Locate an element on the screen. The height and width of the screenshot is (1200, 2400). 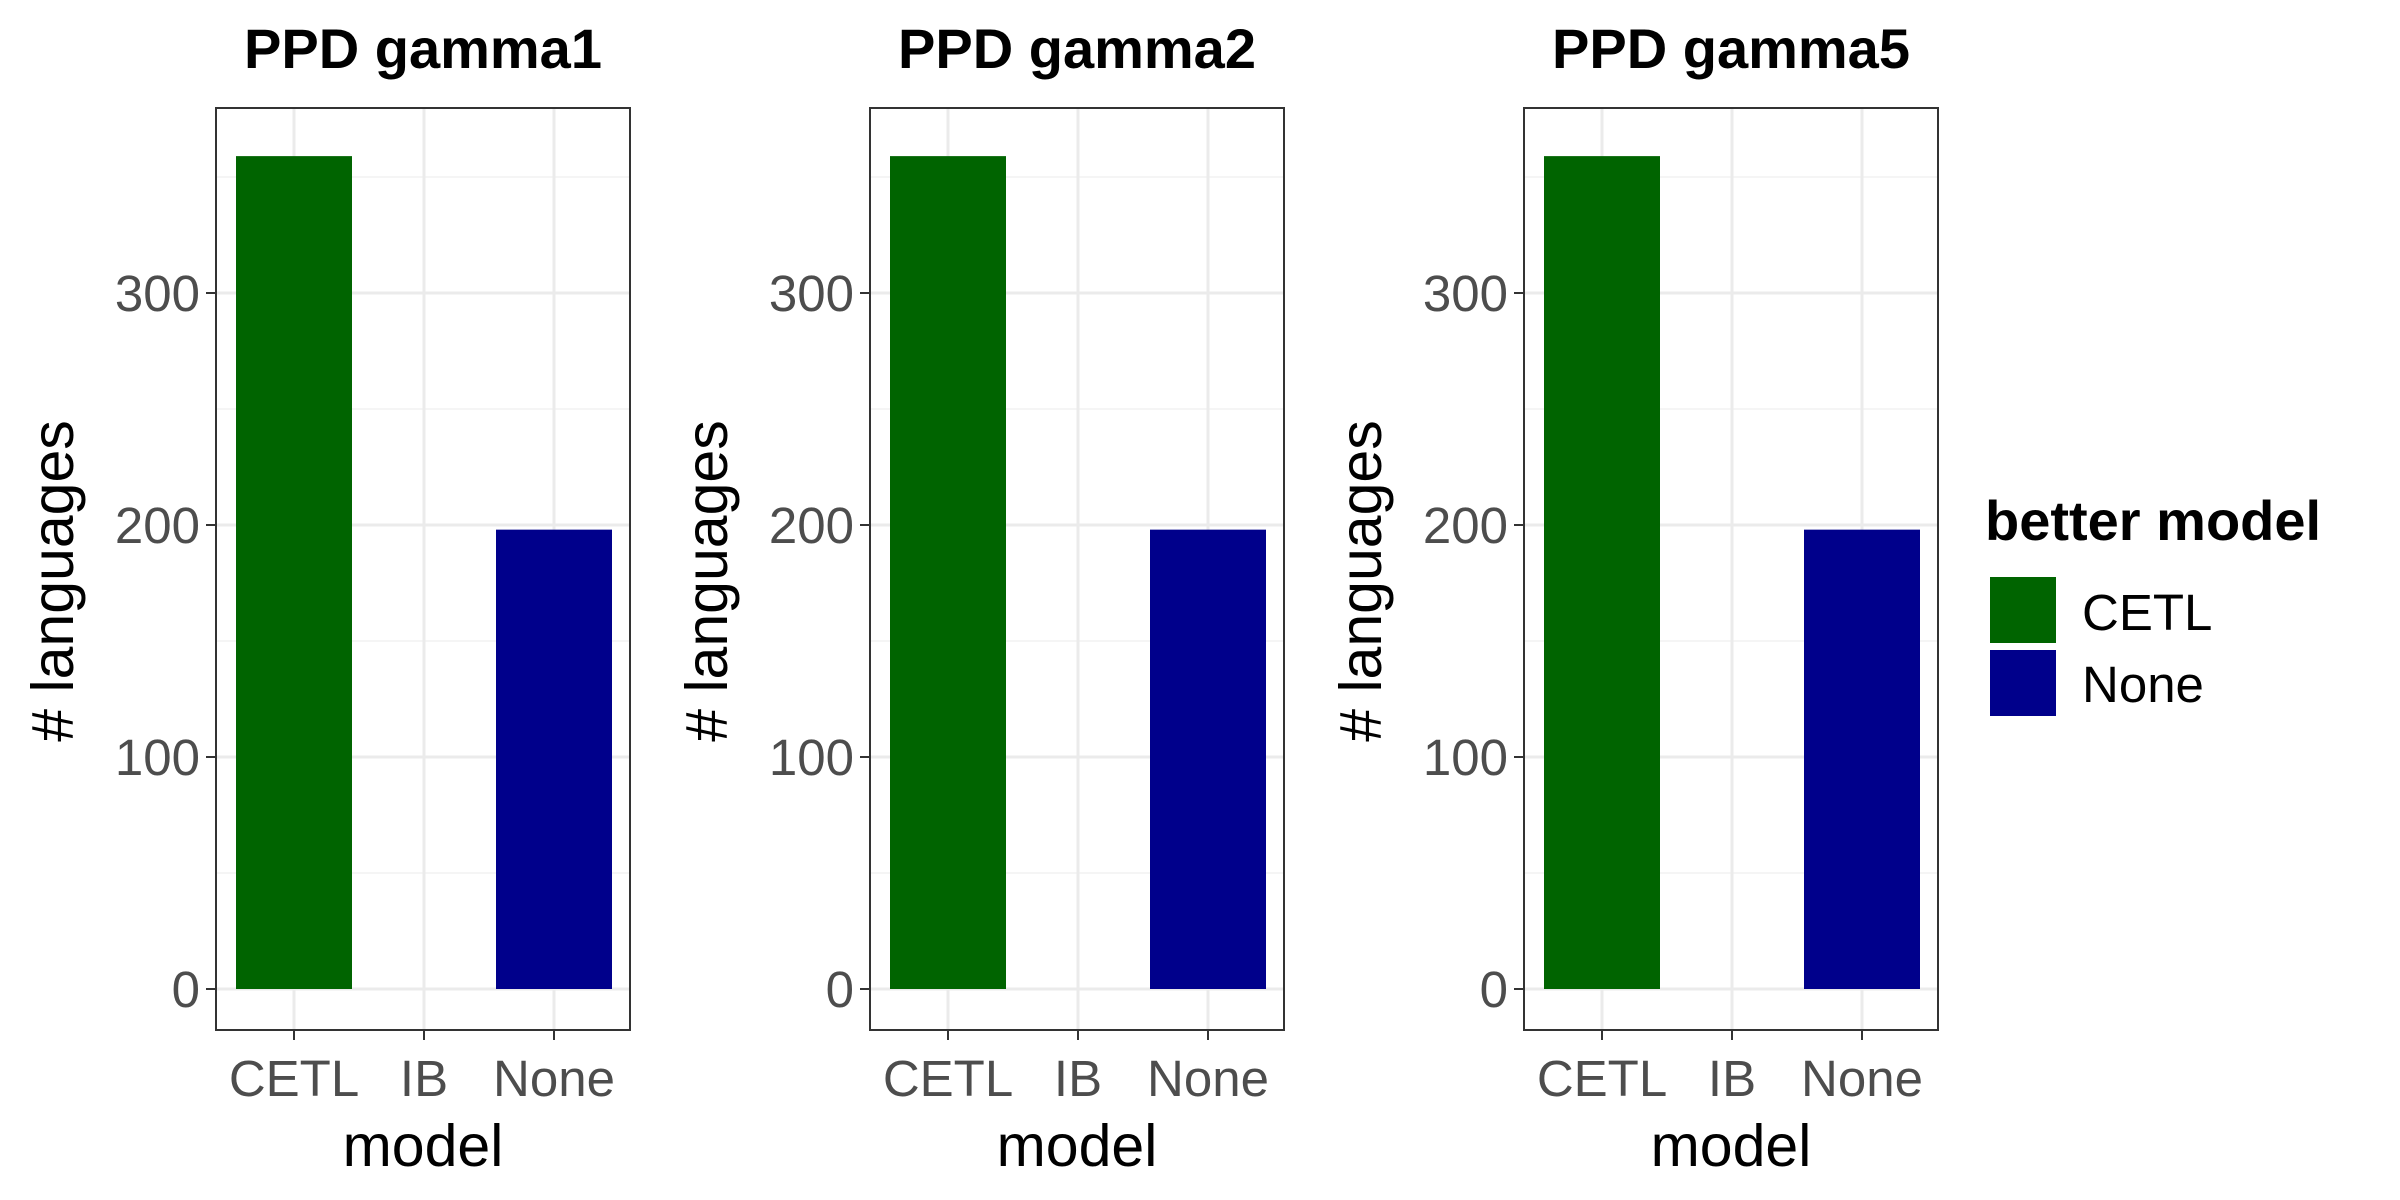
legend-label-none: None is located at coordinates (2143, 684).